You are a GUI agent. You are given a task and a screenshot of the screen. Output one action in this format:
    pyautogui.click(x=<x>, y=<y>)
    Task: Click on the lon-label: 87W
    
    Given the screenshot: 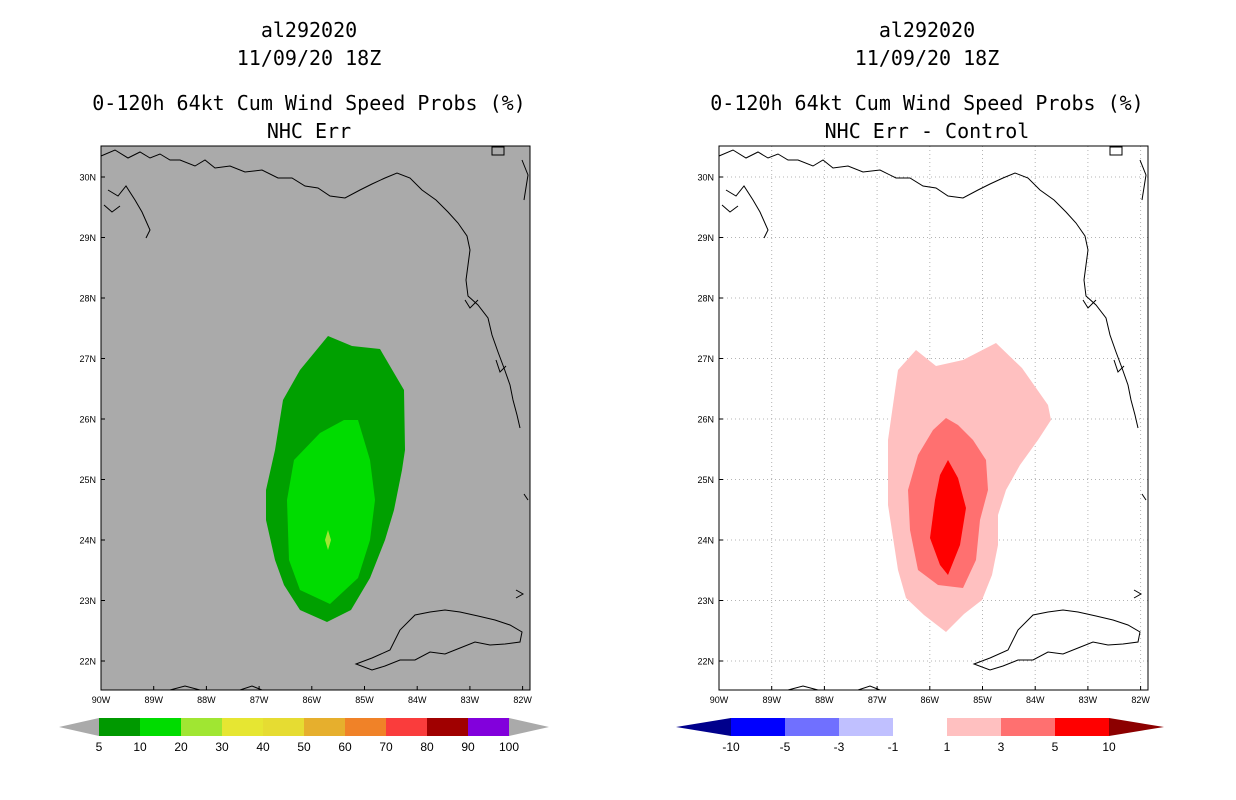 What is the action you would take?
    pyautogui.click(x=877, y=700)
    